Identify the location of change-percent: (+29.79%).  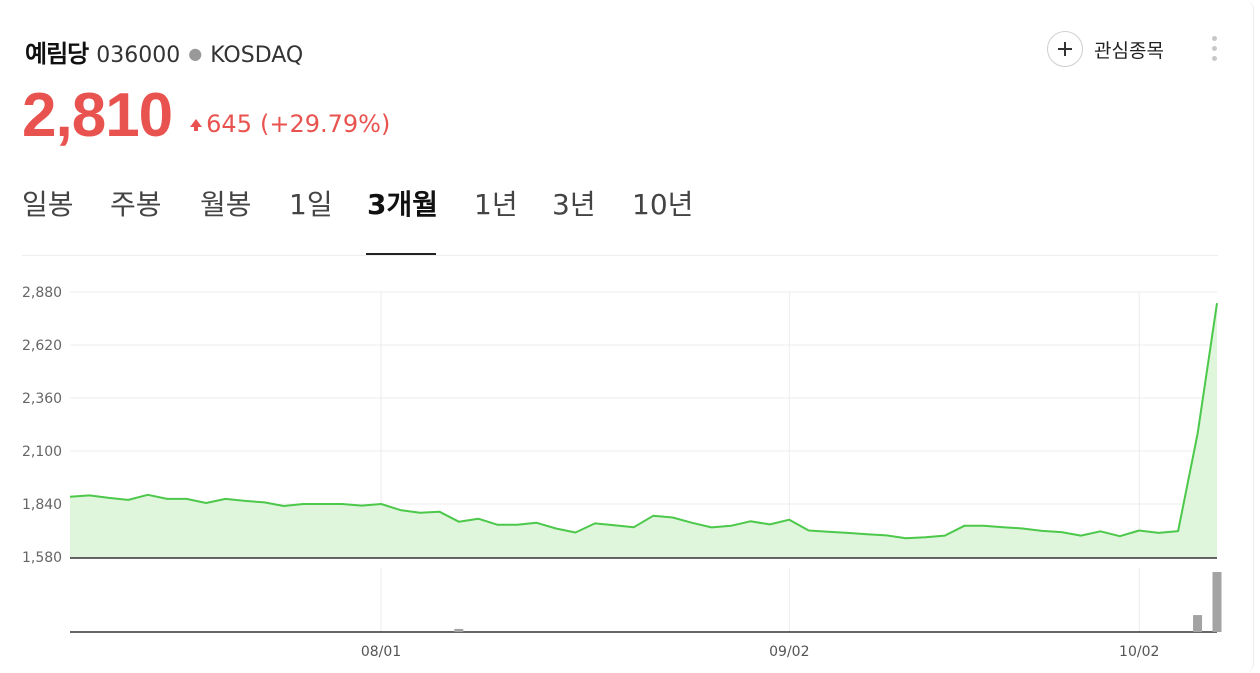
(325, 124).